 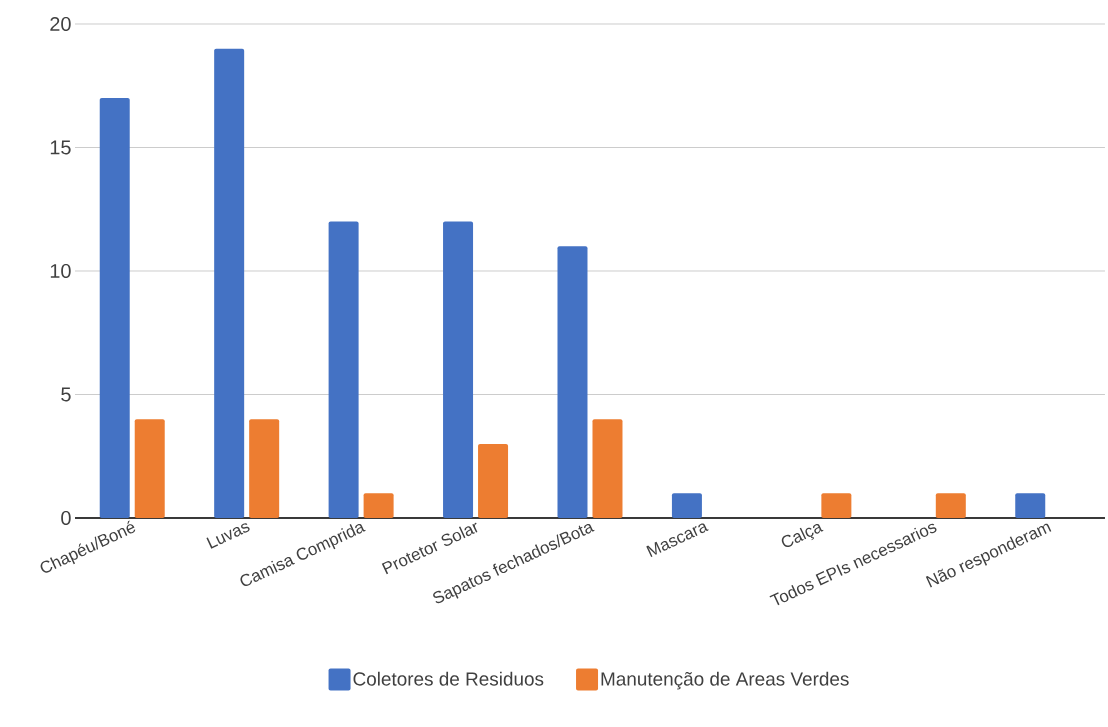 What do you see at coordinates (60, 271) in the screenshot?
I see `y-tick-label: 10` at bounding box center [60, 271].